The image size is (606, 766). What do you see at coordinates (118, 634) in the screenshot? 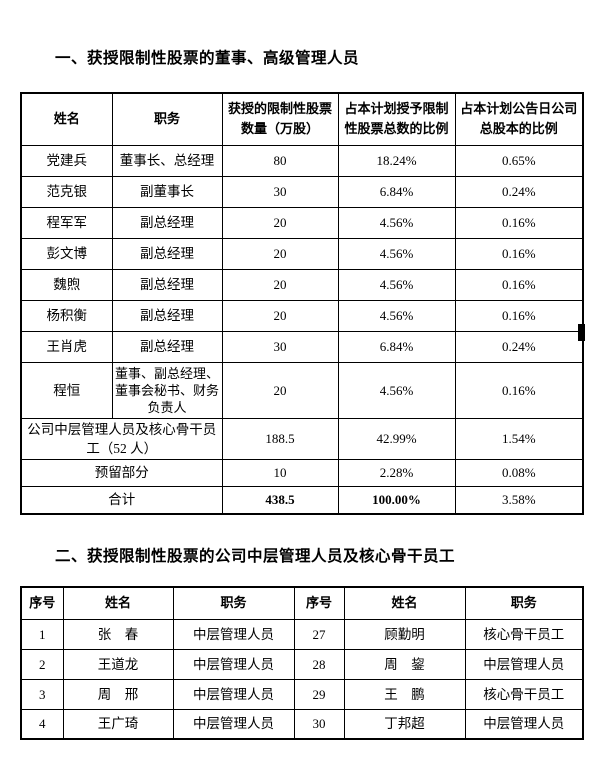
I see `name-cell: 张 春` at bounding box center [118, 634].